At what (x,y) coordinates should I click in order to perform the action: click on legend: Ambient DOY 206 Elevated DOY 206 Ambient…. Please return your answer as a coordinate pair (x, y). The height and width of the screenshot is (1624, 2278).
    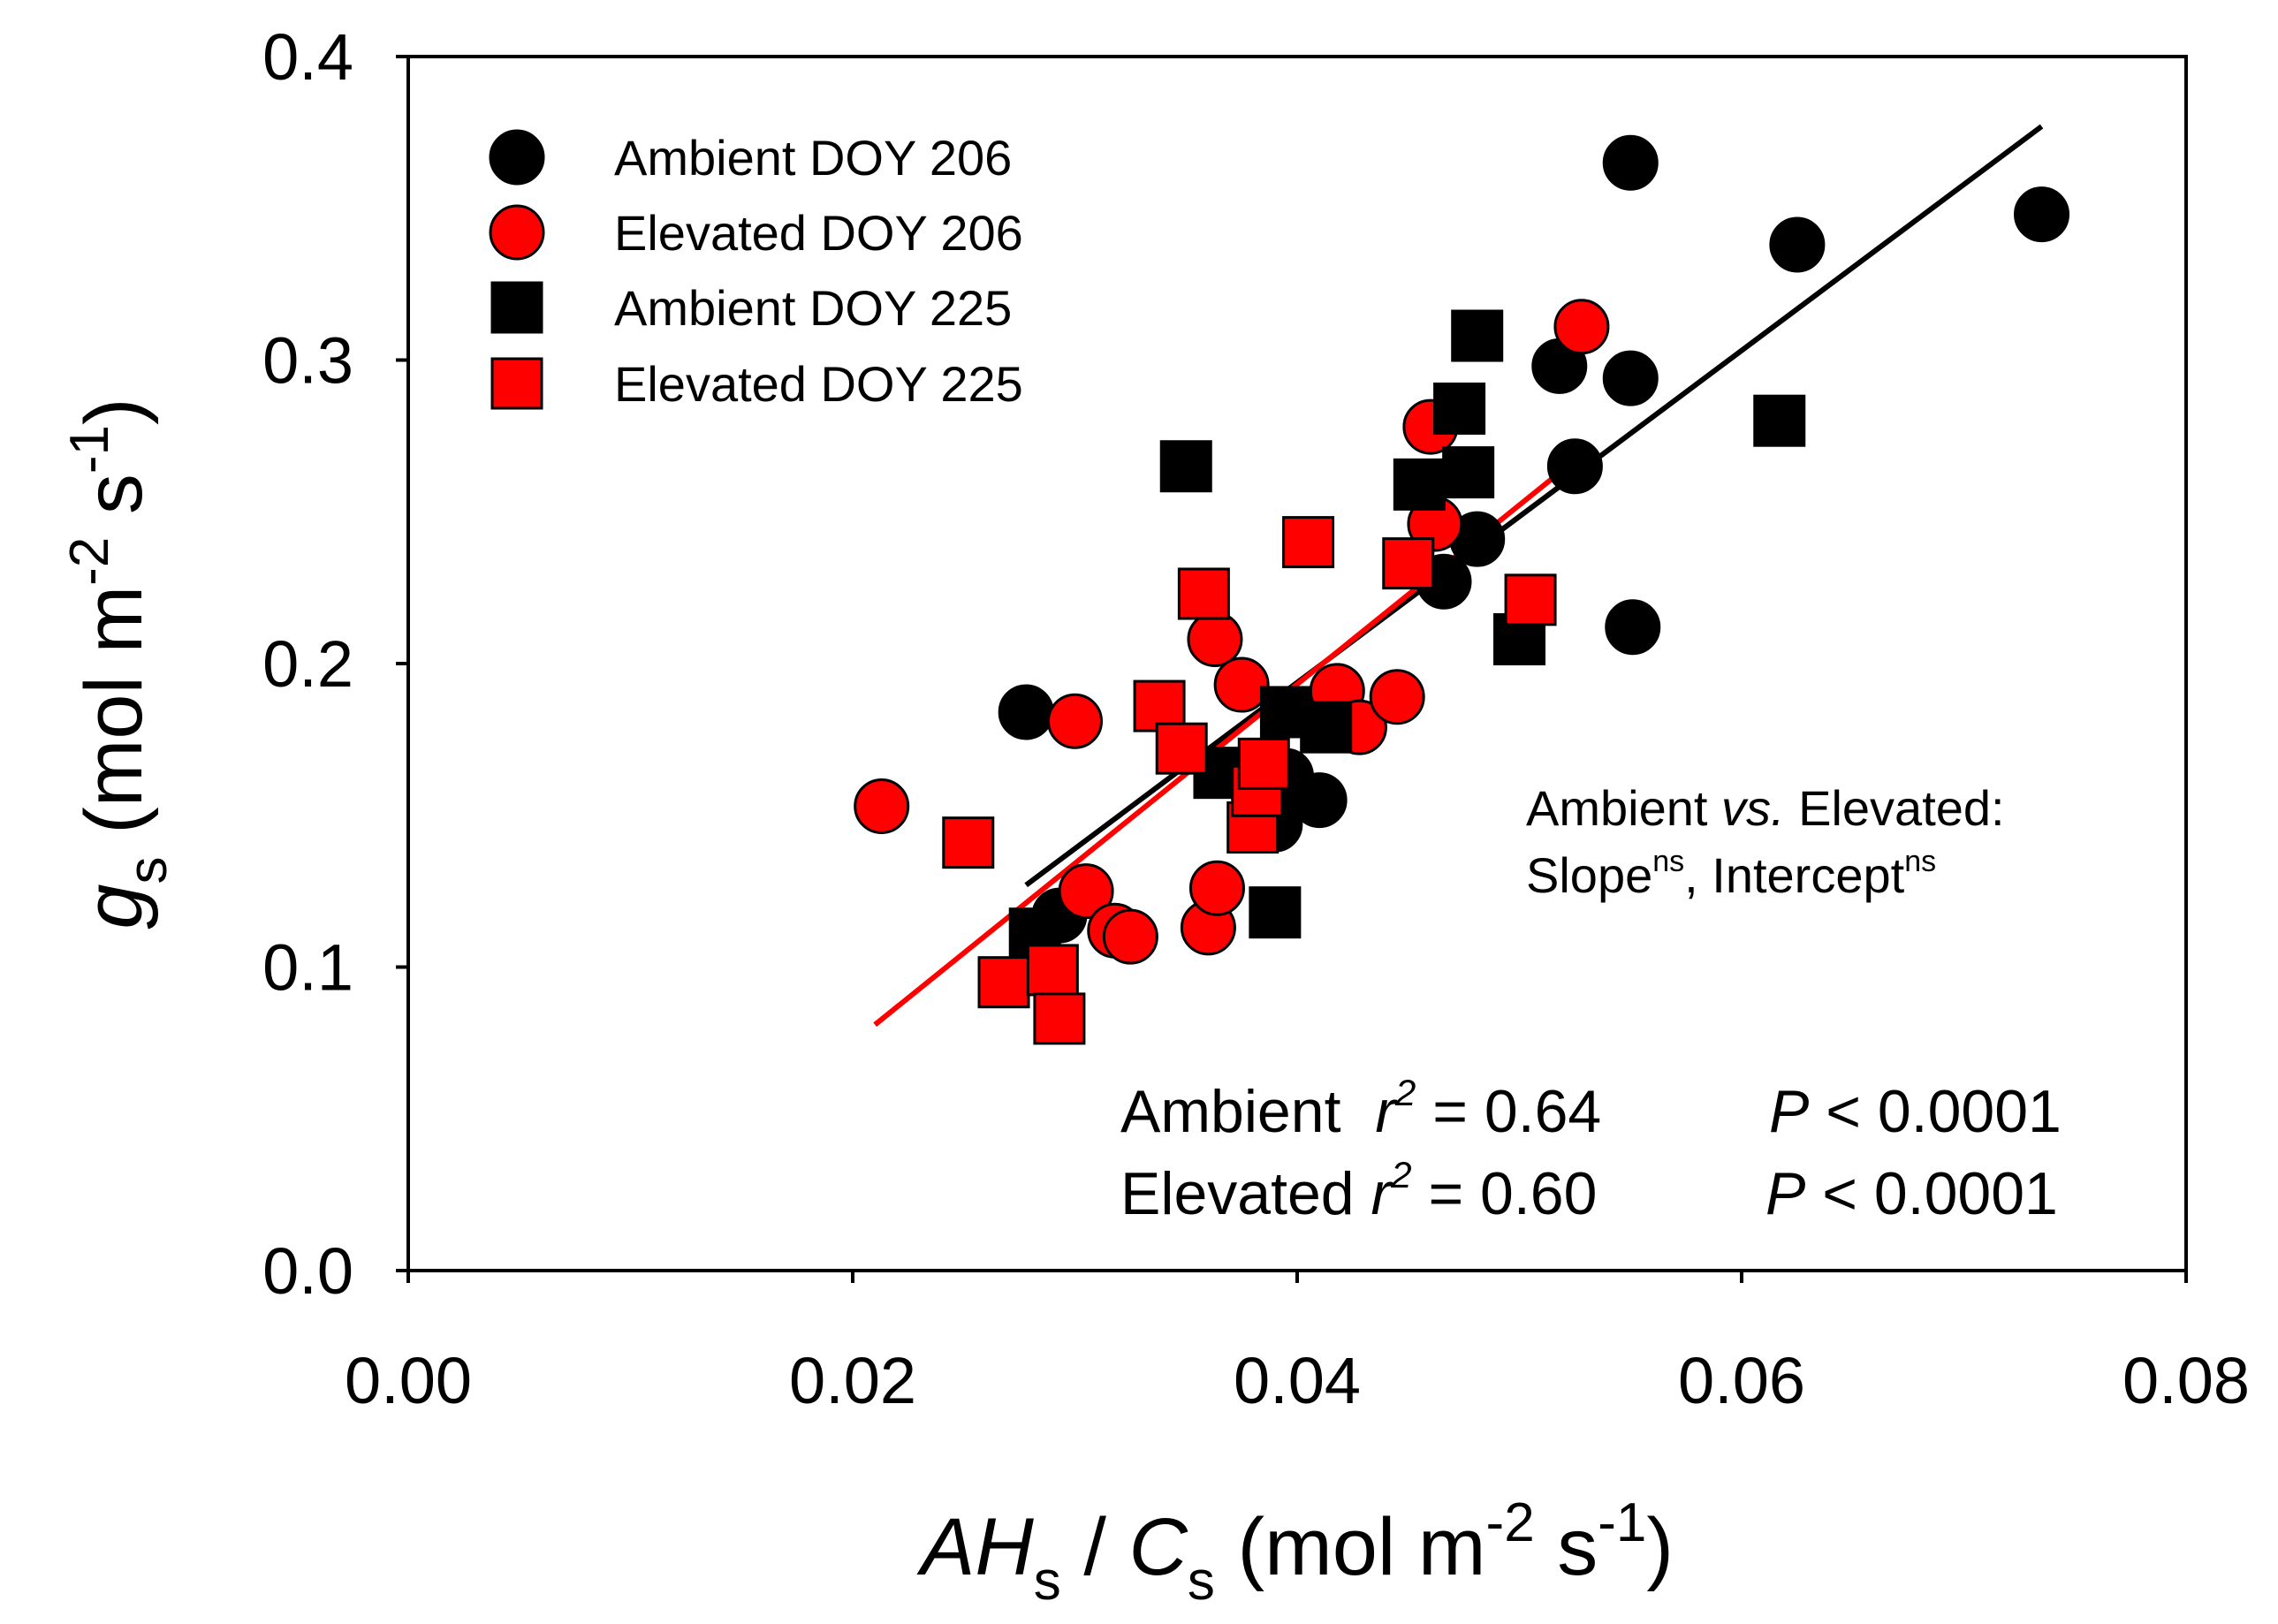
    Looking at the image, I should click on (756, 270).